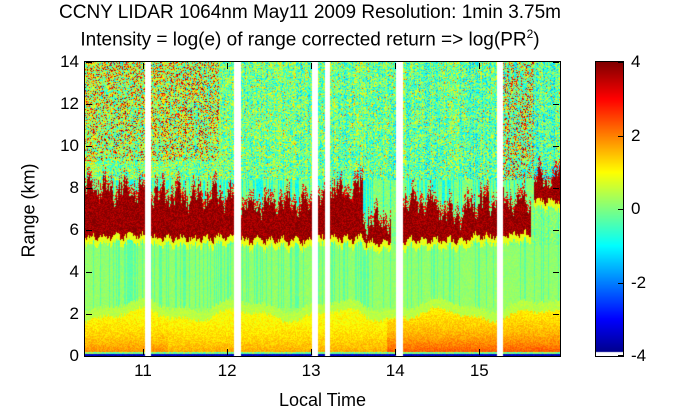 This screenshot has width=700, height=420. What do you see at coordinates (74, 271) in the screenshot?
I see `y-tick-label: 4` at bounding box center [74, 271].